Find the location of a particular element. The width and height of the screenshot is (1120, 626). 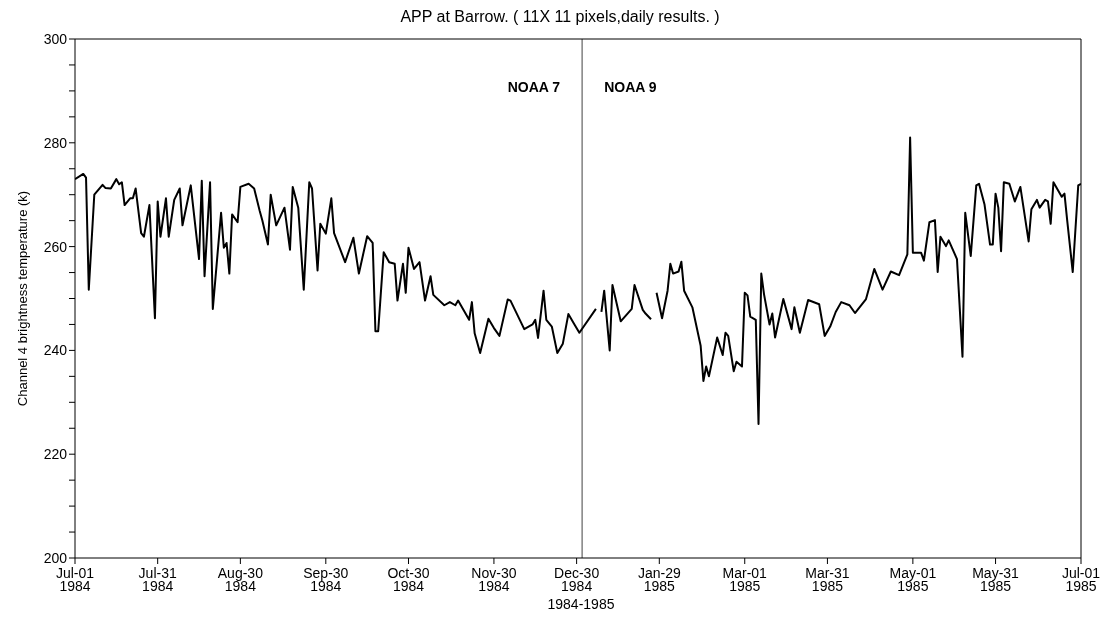

x-tick-label: Mar-01 1985 is located at coordinates (745, 579).